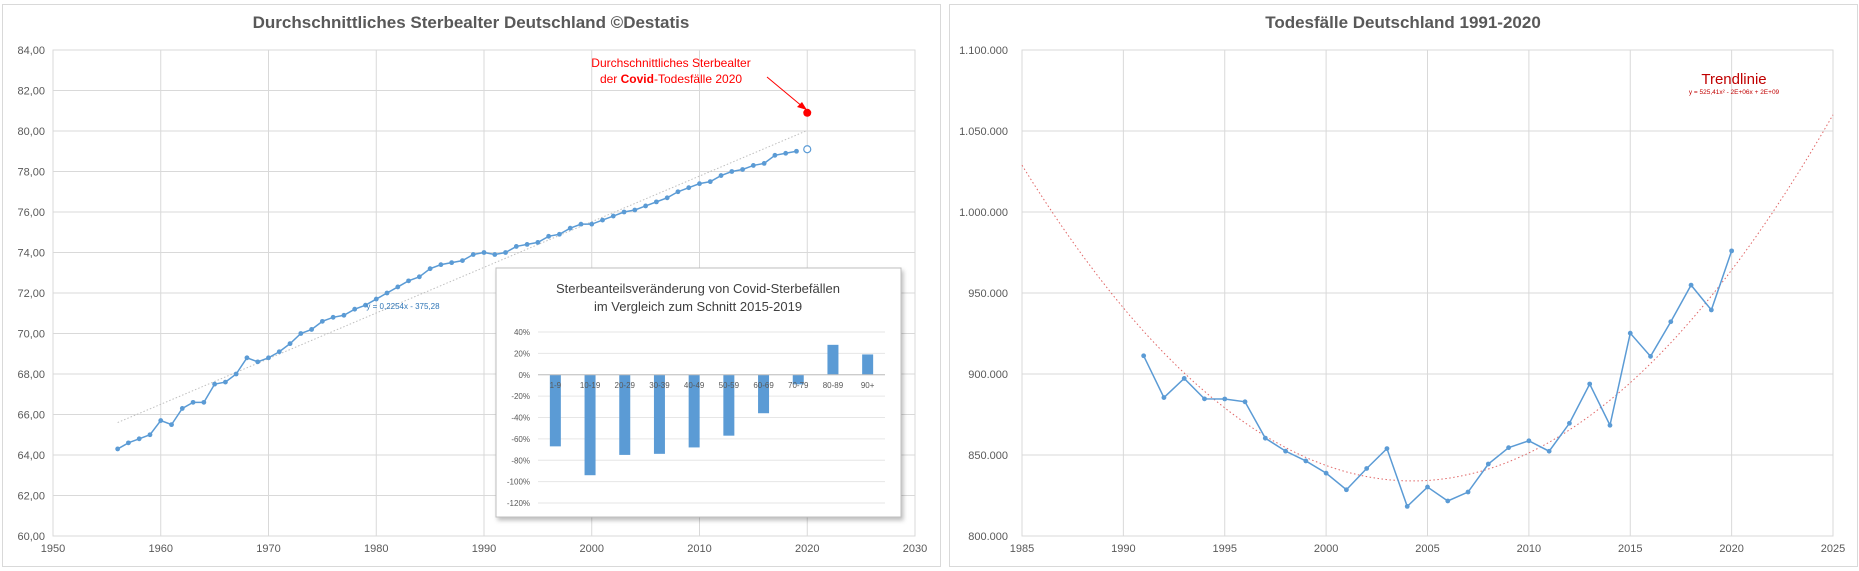 The height and width of the screenshot is (571, 1859). What do you see at coordinates (31, 173) in the screenshot?
I see `y-tick-label: 78,00` at bounding box center [31, 173].